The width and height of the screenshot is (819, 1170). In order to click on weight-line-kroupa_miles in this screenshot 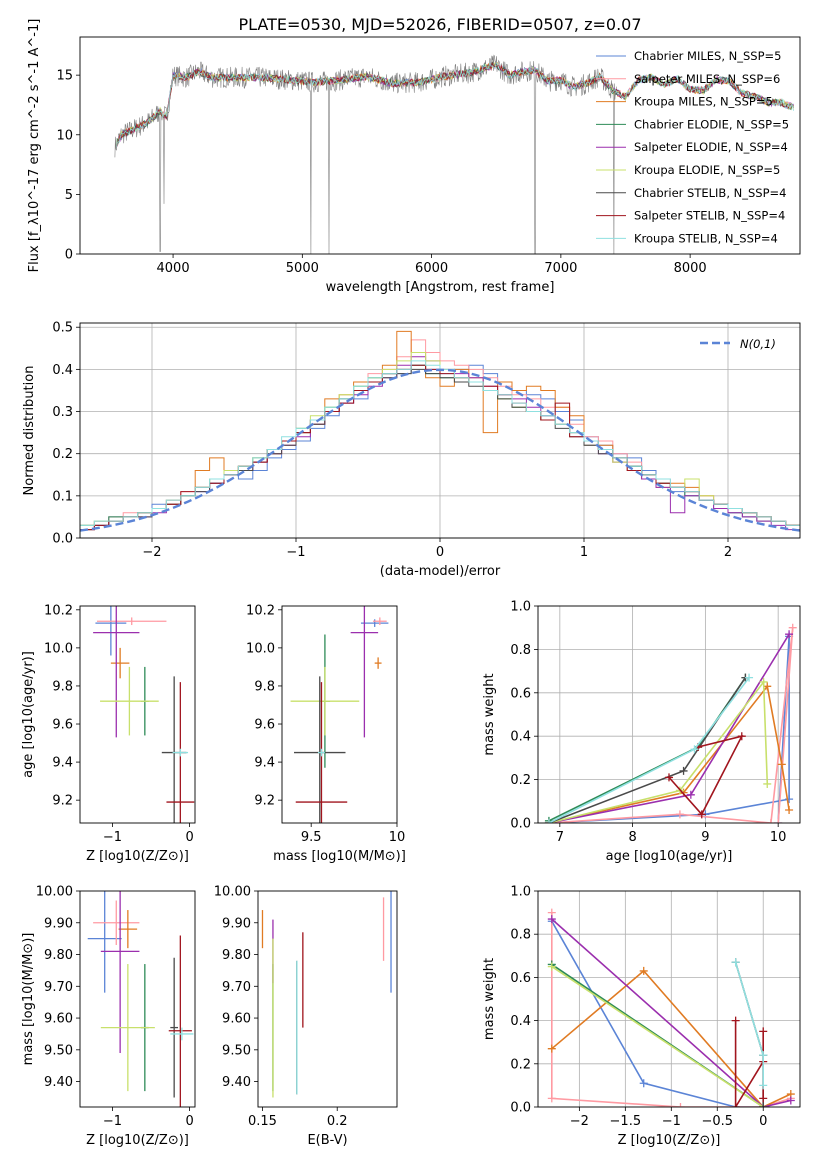, I will do `click(671, 1038)`.